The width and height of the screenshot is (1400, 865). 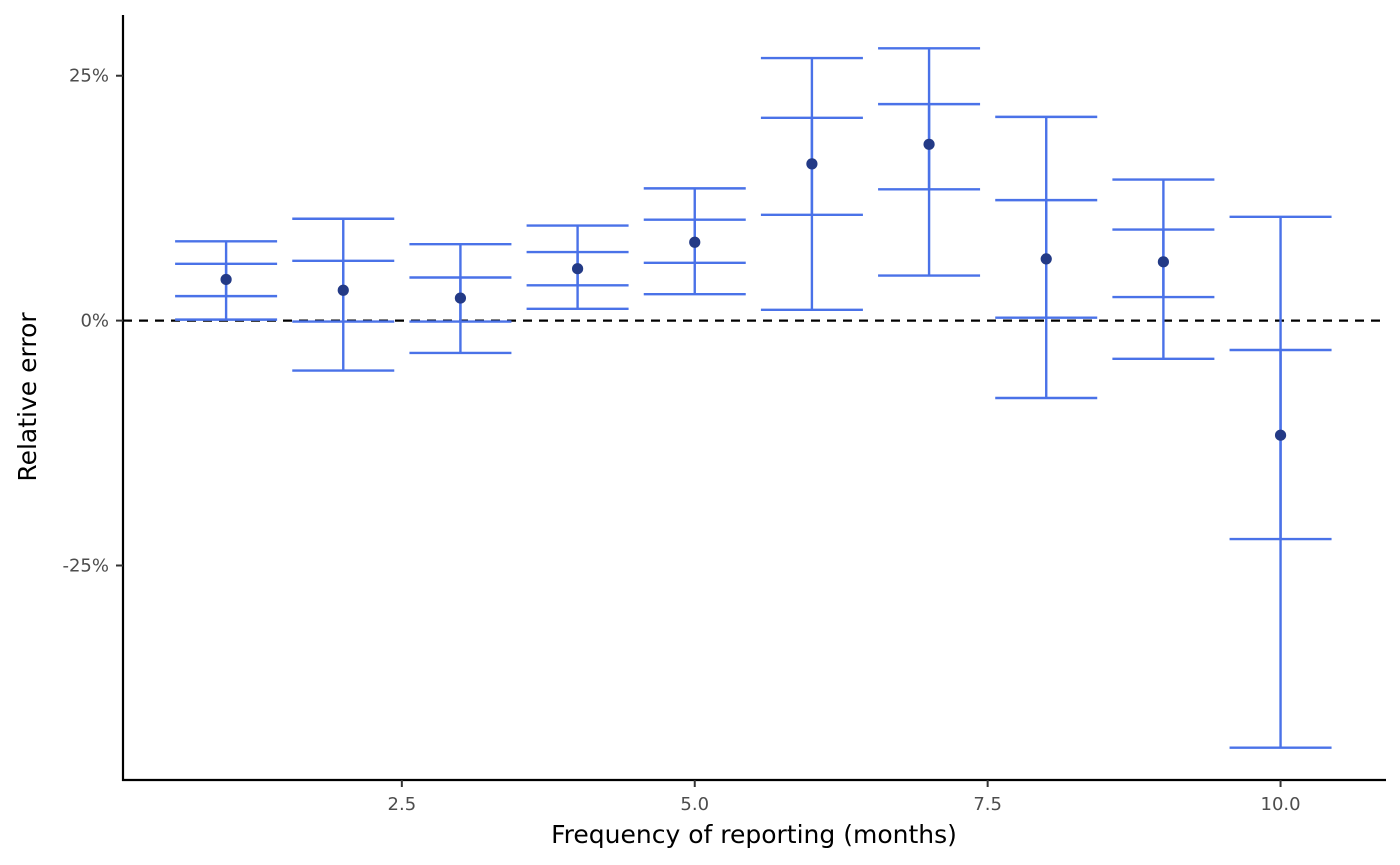 I want to click on y-tick-label: 0%, so click(x=94, y=321).